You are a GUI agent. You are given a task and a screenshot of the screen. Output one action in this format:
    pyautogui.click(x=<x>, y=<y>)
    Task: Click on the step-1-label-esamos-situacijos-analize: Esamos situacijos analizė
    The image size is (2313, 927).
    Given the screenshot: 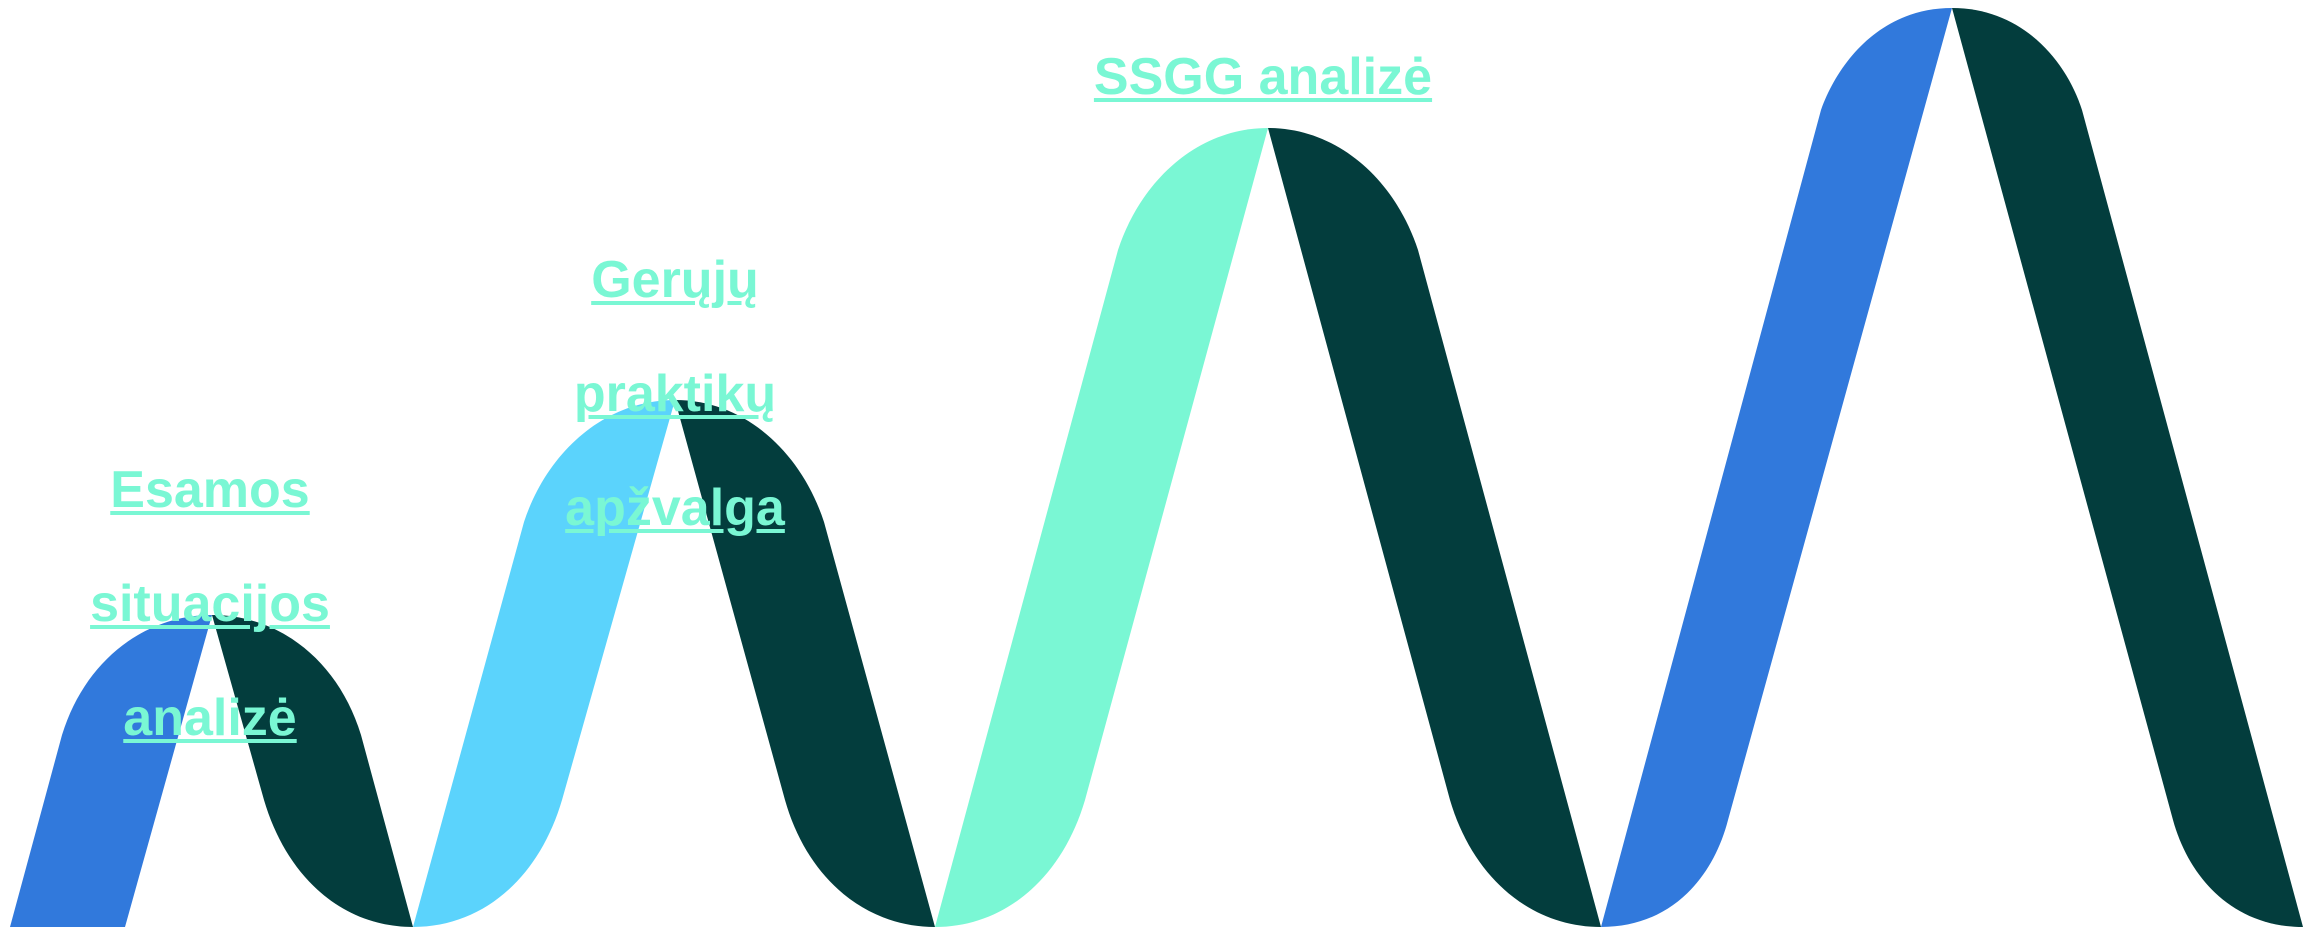 What is the action you would take?
    pyautogui.click(x=210, y=604)
    